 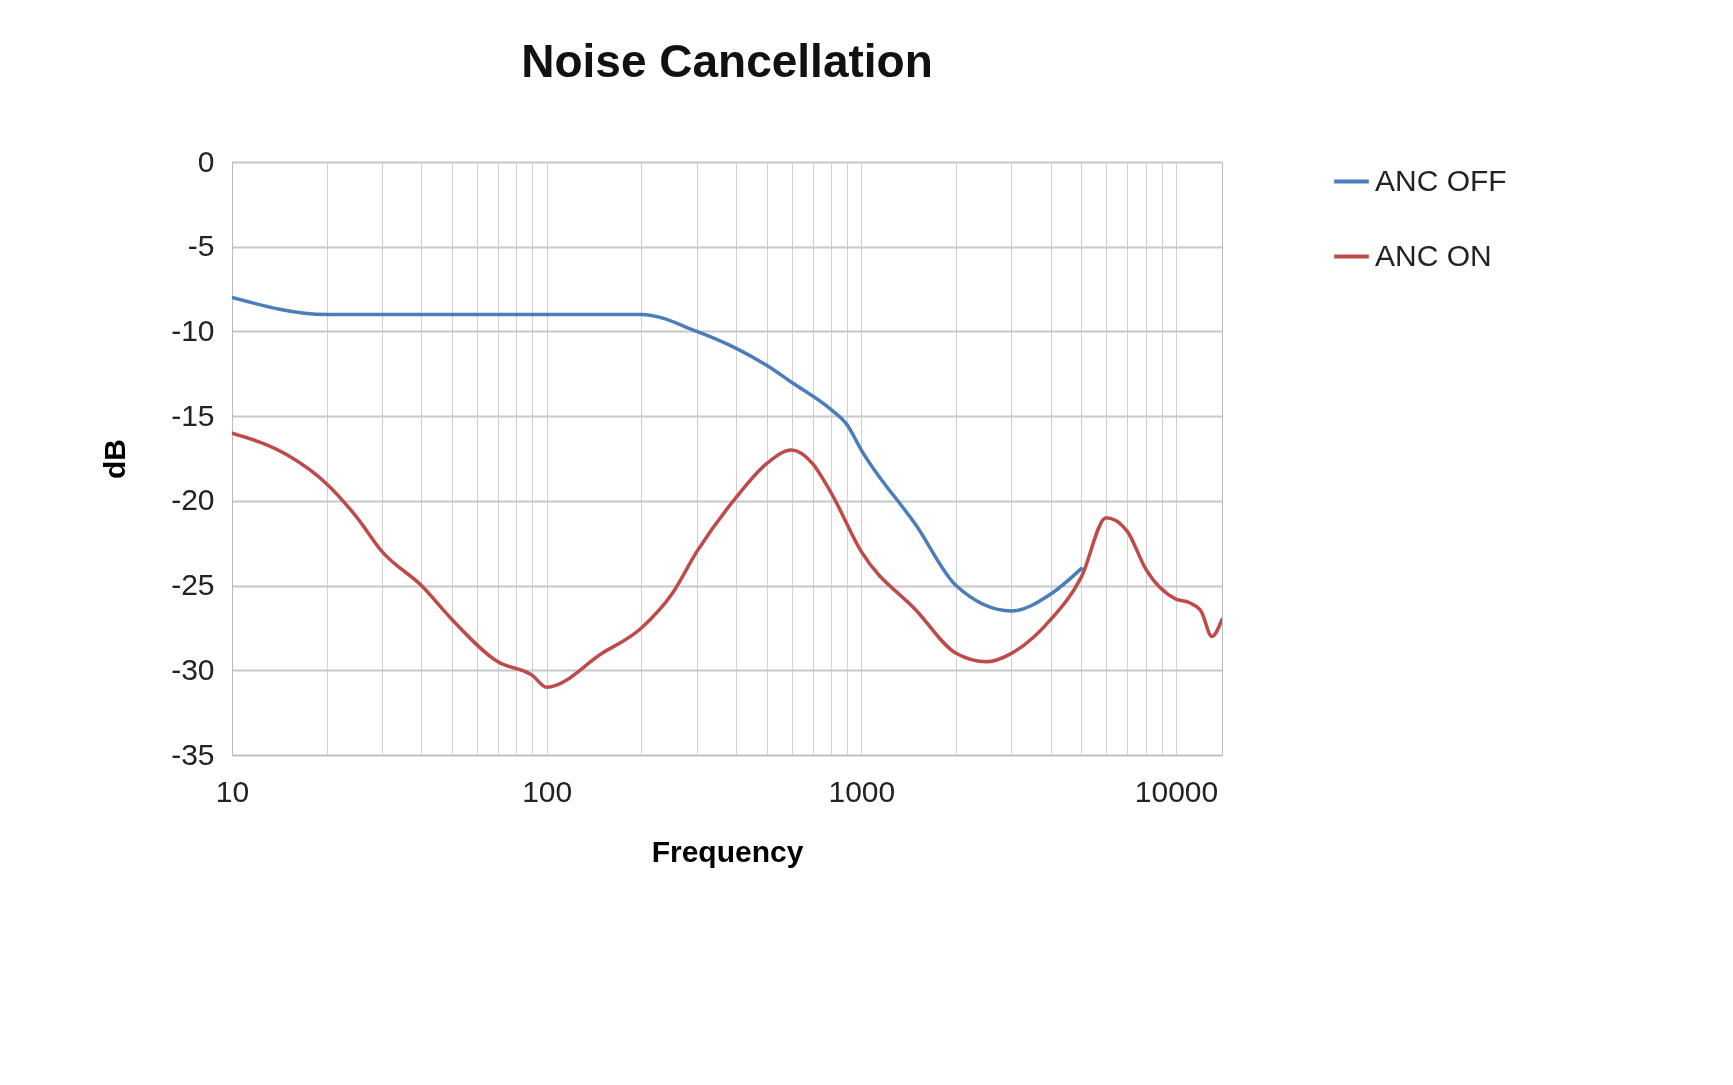 What do you see at coordinates (193, 330) in the screenshot?
I see `y-tick-label: -10` at bounding box center [193, 330].